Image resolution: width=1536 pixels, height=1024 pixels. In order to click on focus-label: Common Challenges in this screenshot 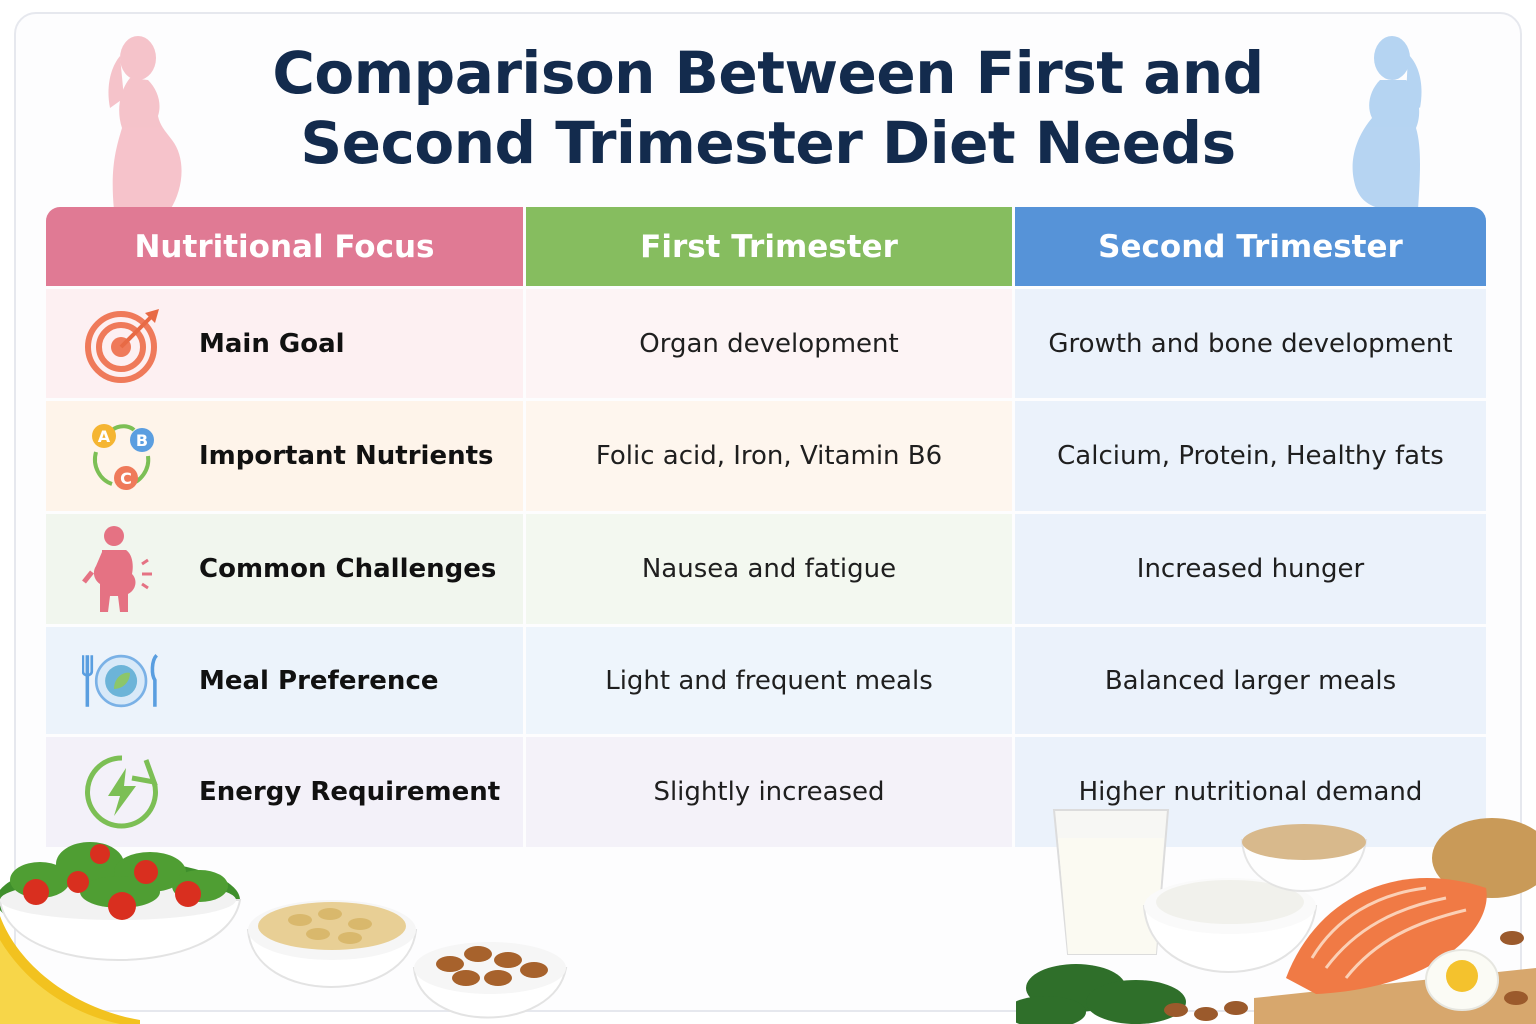, I will do `click(348, 569)`.